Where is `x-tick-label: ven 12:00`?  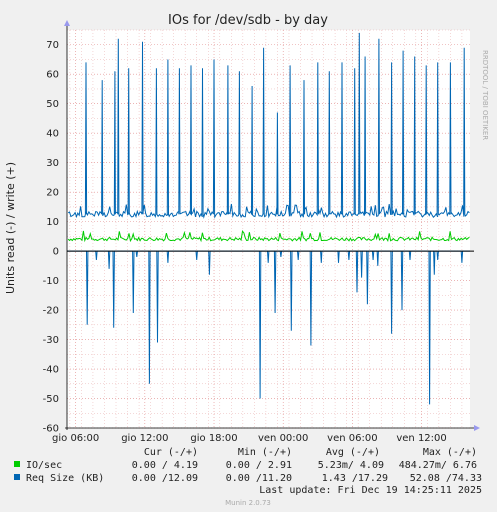
x-tick-label: ven 12:00 is located at coordinates (421, 438).